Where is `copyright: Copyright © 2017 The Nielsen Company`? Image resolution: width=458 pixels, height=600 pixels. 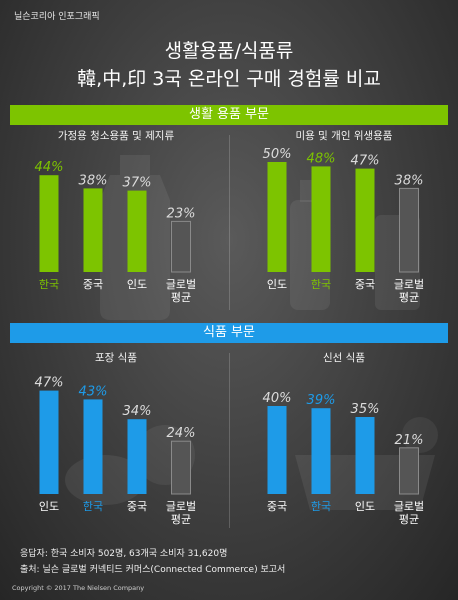
copyright: Copyright © 2017 The Nielsen Company is located at coordinates (78, 588).